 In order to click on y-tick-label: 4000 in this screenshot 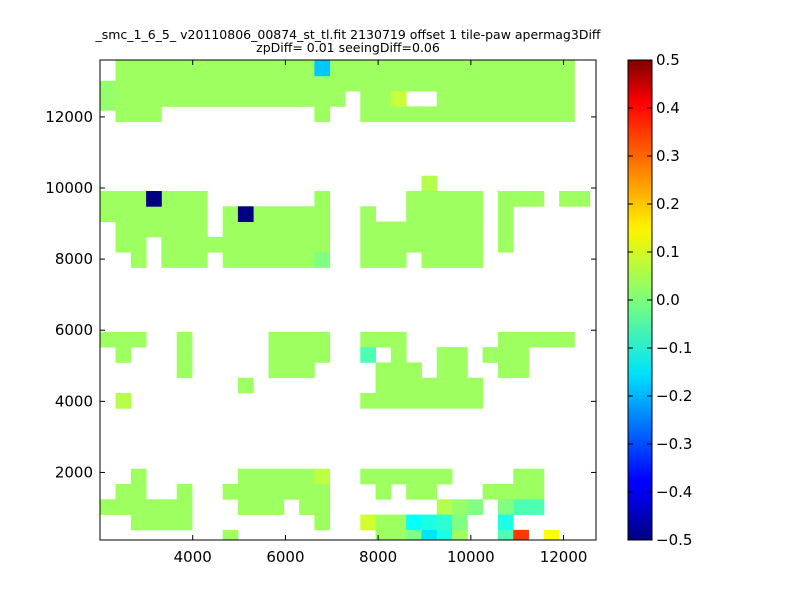, I will do `click(74, 401)`.